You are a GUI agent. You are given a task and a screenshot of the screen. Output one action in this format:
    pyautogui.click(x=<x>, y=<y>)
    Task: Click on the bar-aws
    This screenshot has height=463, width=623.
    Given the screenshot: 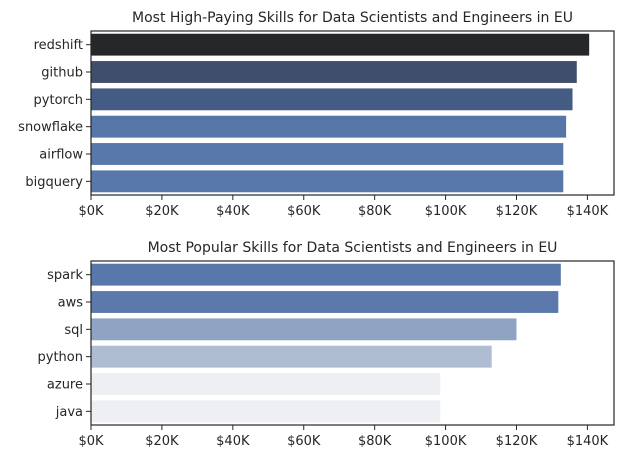 What is the action you would take?
    pyautogui.click(x=325, y=302)
    